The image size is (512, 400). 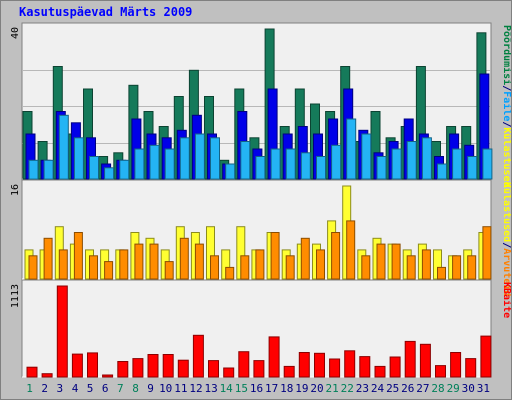 What do you see at coordinates (392, 388) in the screenshot?
I see `x-tick-label-day-25: 25` at bounding box center [392, 388].